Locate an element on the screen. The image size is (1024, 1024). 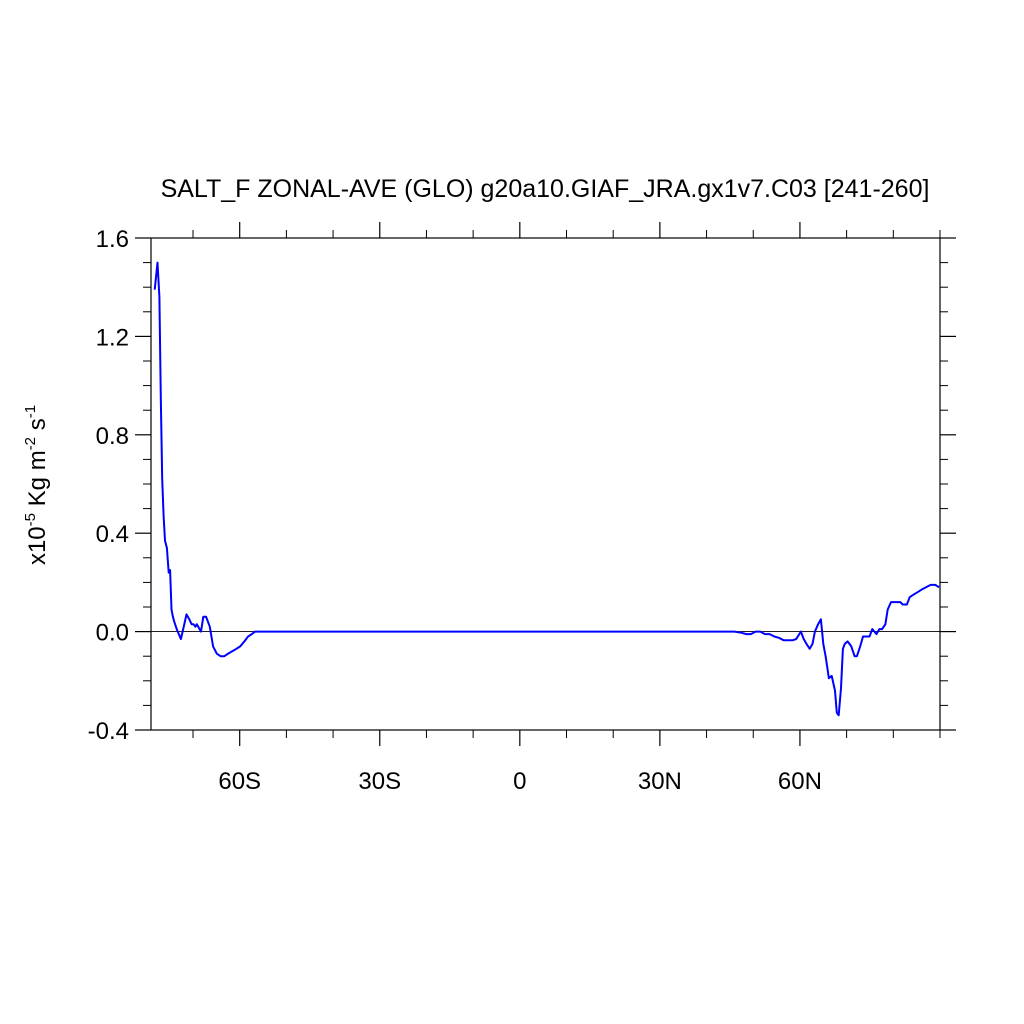
x-tick-label-0: 60S is located at coordinates (239, 781).